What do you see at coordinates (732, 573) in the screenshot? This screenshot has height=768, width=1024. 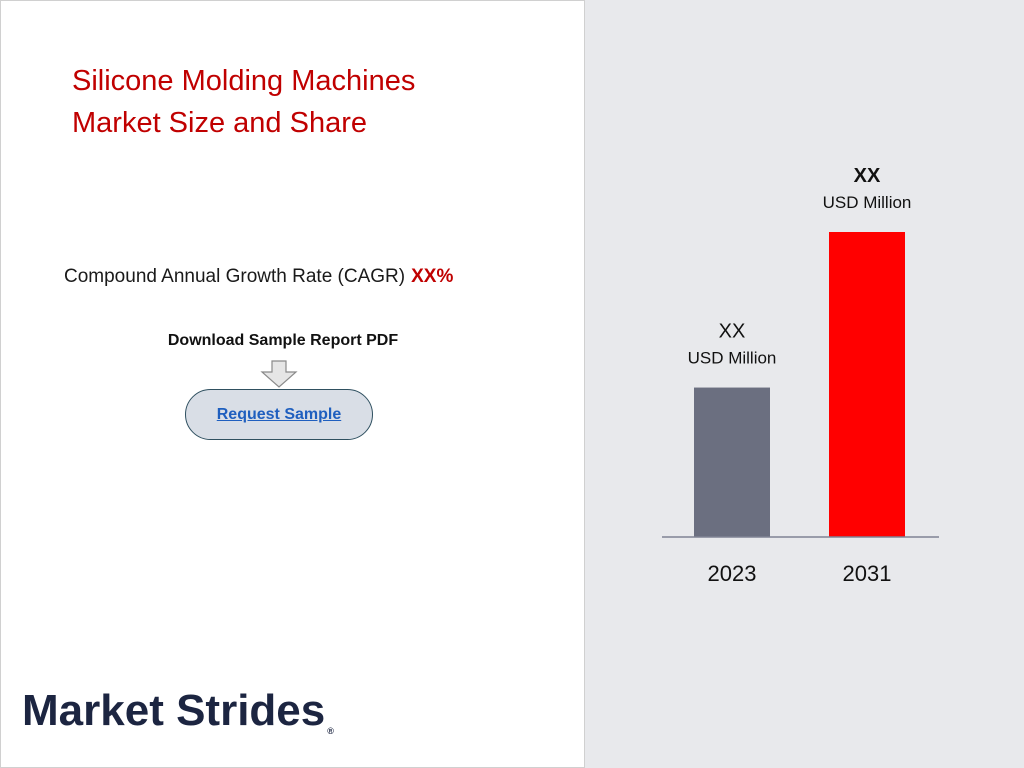 I see `x-tick-label-2023: 2023` at bounding box center [732, 573].